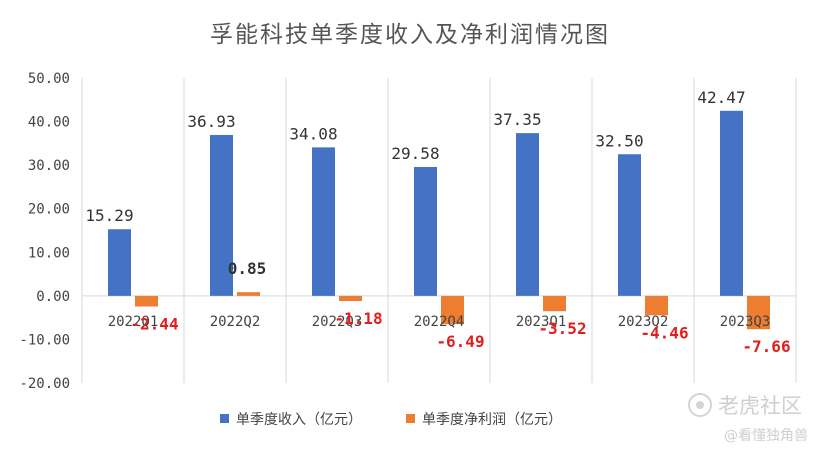  I want to click on y-tick-label: -10.00, so click(44, 340).